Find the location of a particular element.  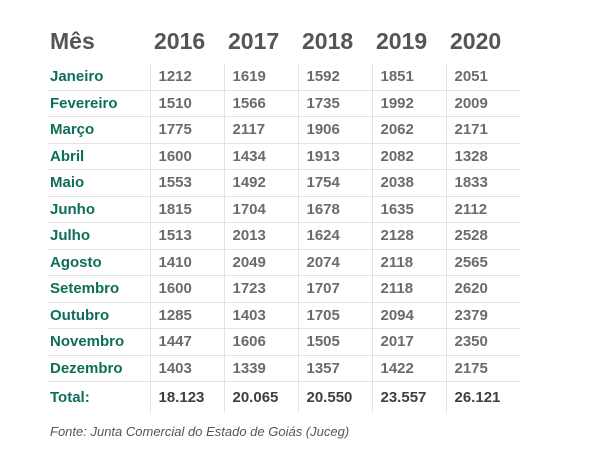

total-value-cell: 20.550 is located at coordinates (334, 397).